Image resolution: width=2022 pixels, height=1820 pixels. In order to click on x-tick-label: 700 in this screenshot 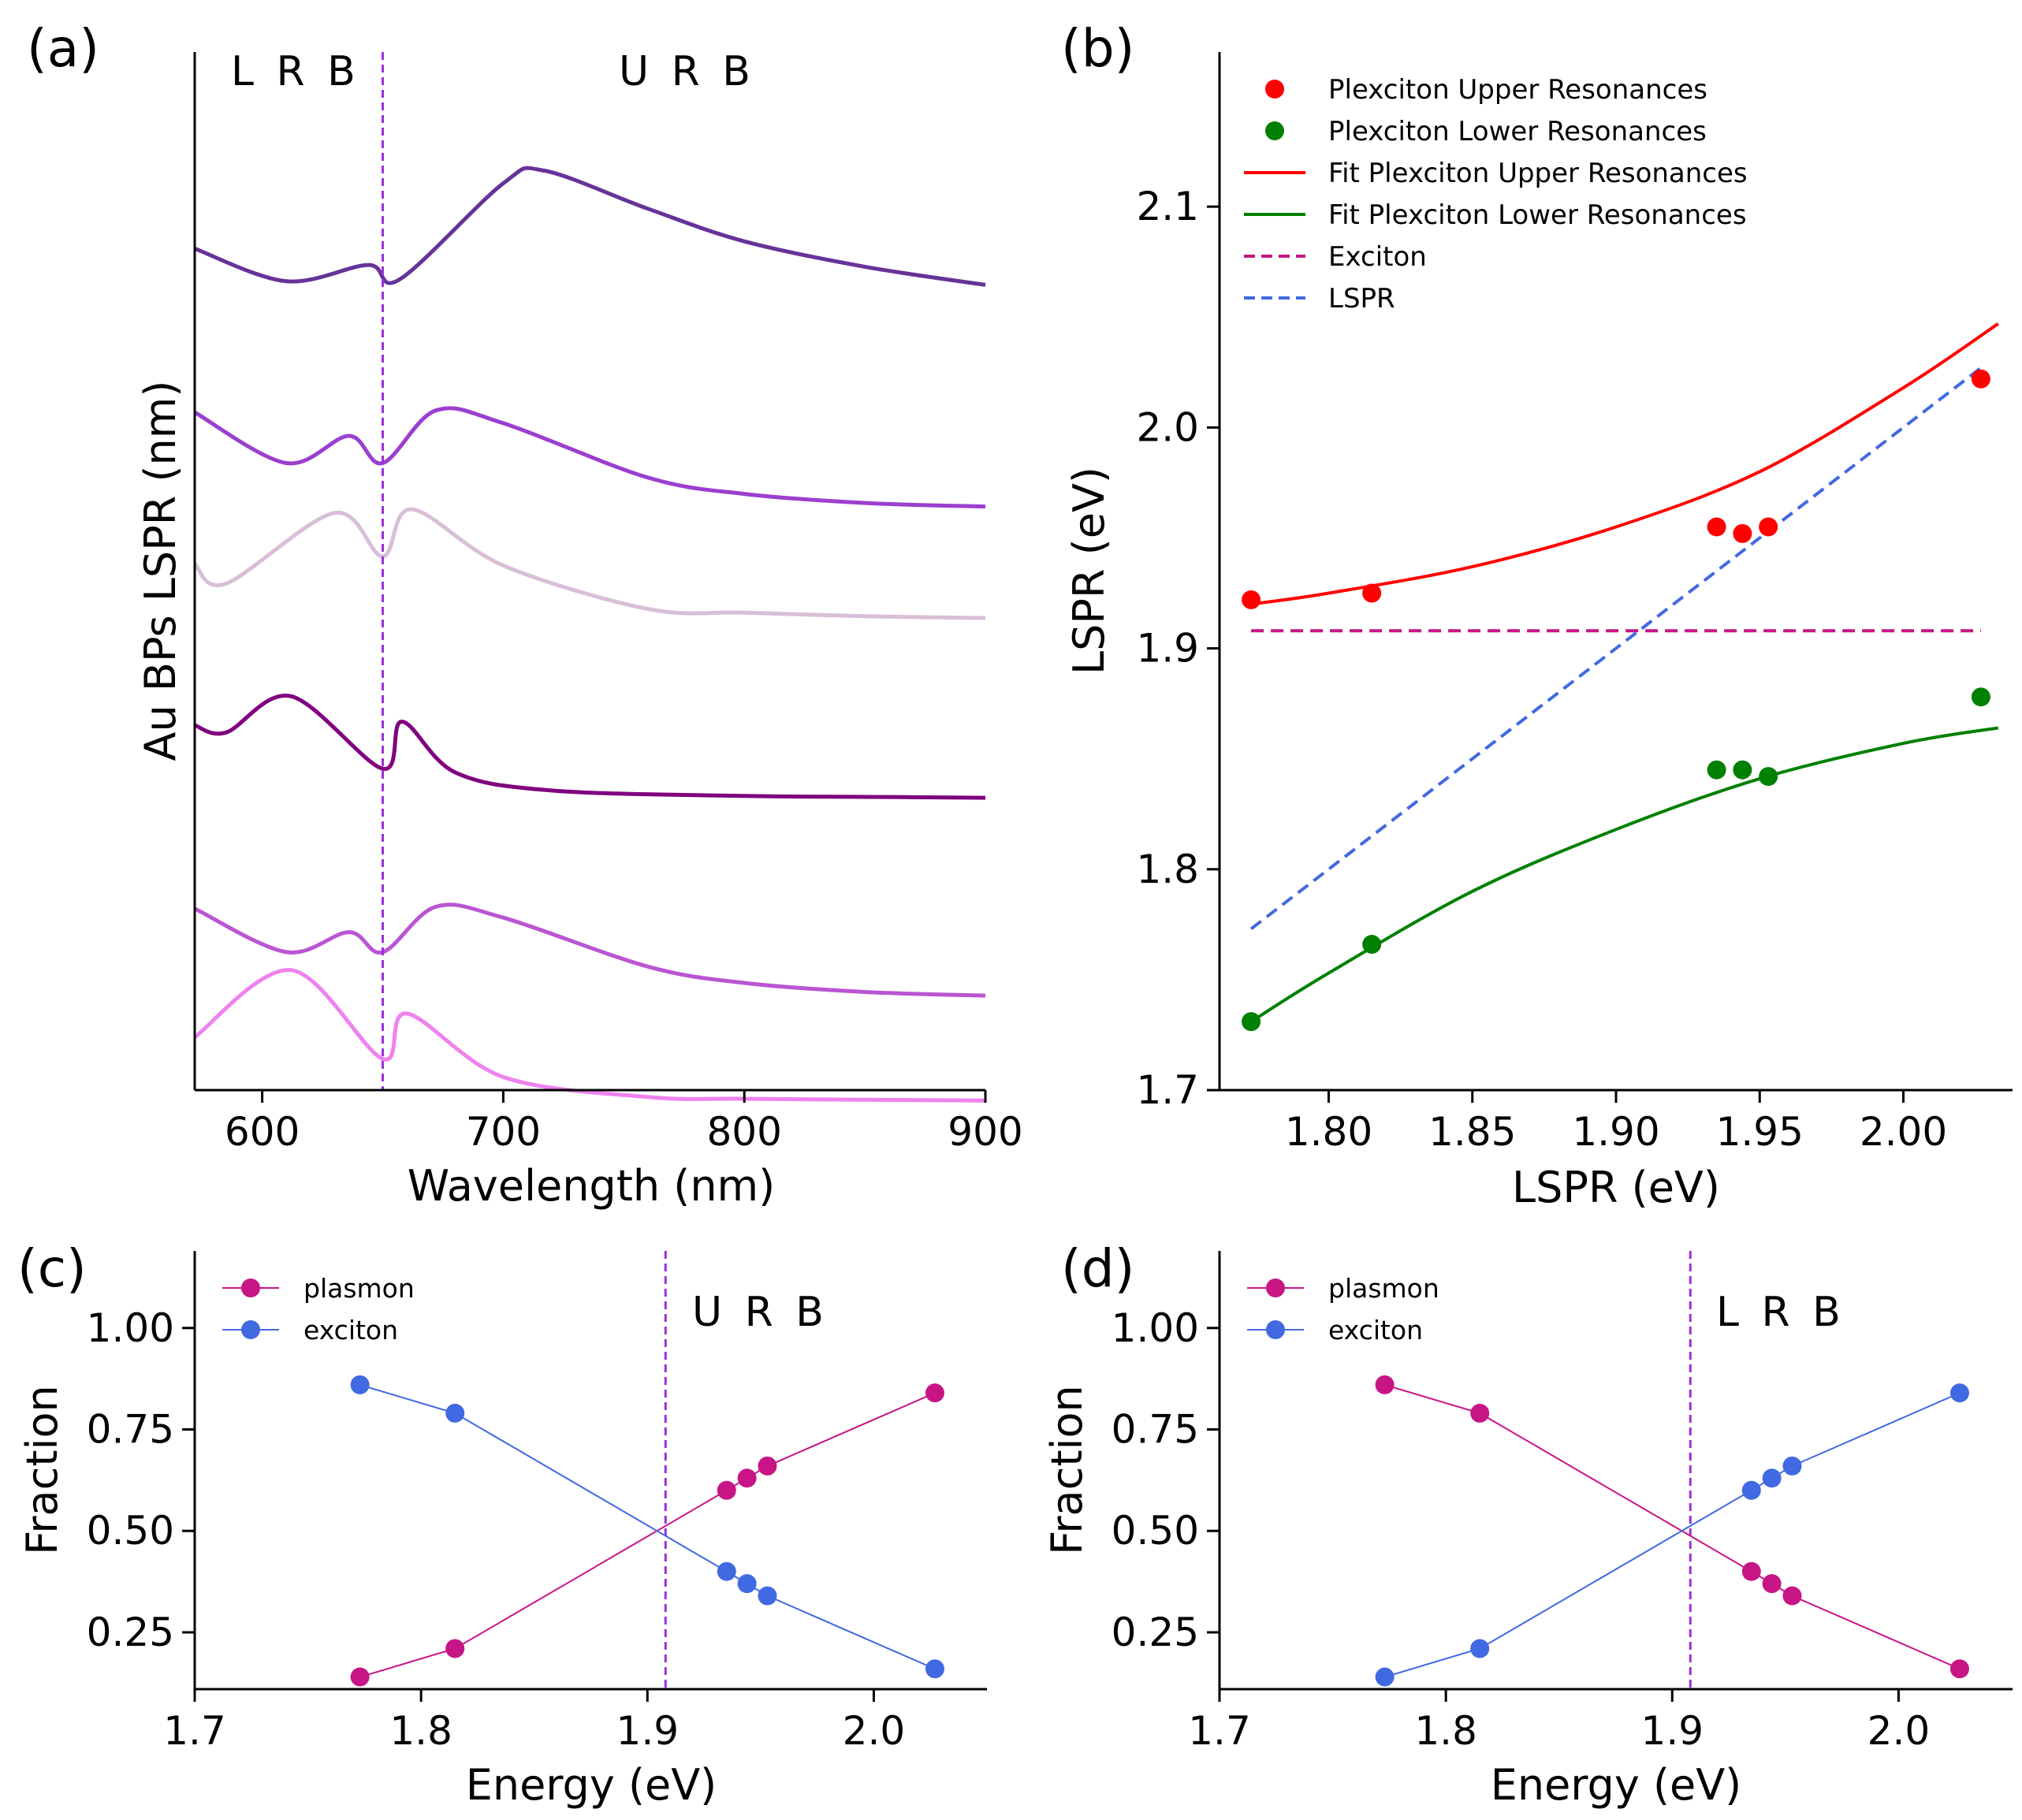, I will do `click(504, 1132)`.